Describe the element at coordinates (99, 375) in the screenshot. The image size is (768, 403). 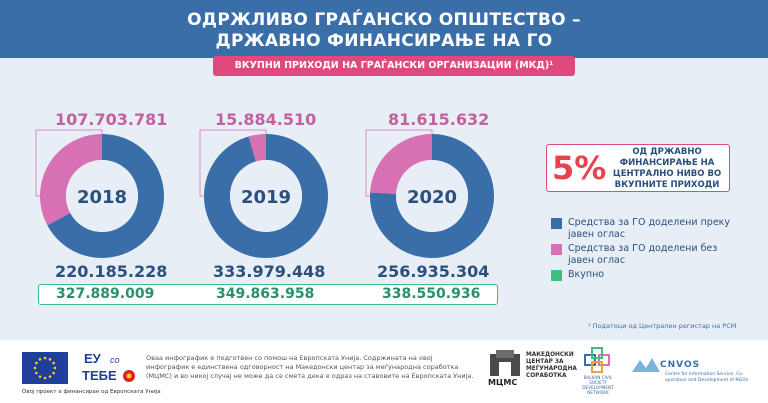
I see `svg-text: ТЕБЕ` at that location.